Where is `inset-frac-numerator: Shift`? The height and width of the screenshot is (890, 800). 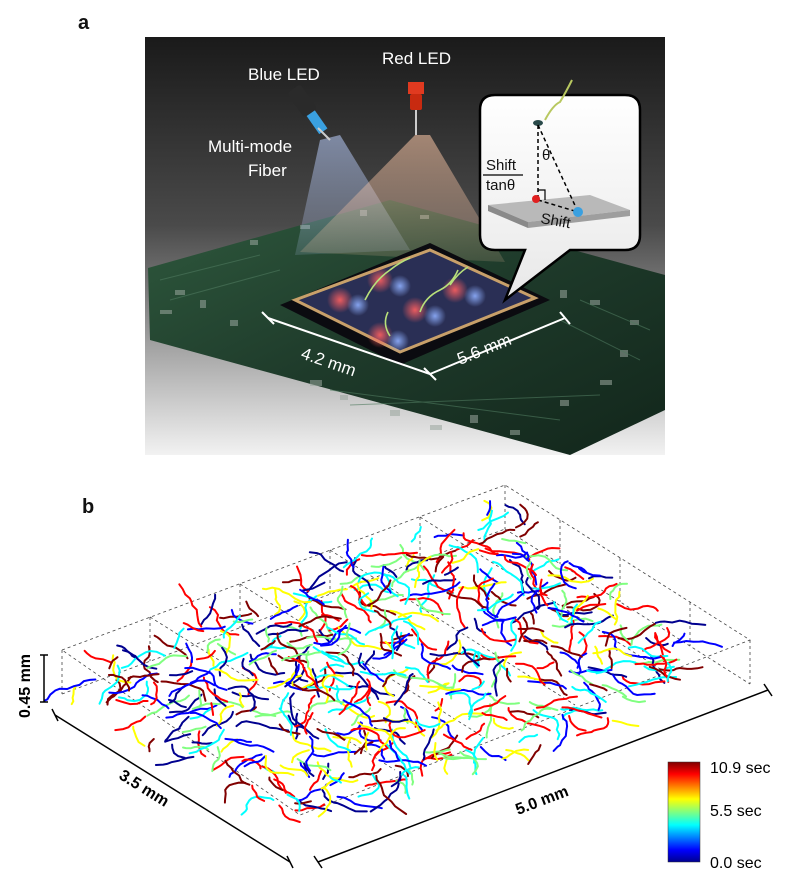 inset-frac-numerator: Shift is located at coordinates (501, 165).